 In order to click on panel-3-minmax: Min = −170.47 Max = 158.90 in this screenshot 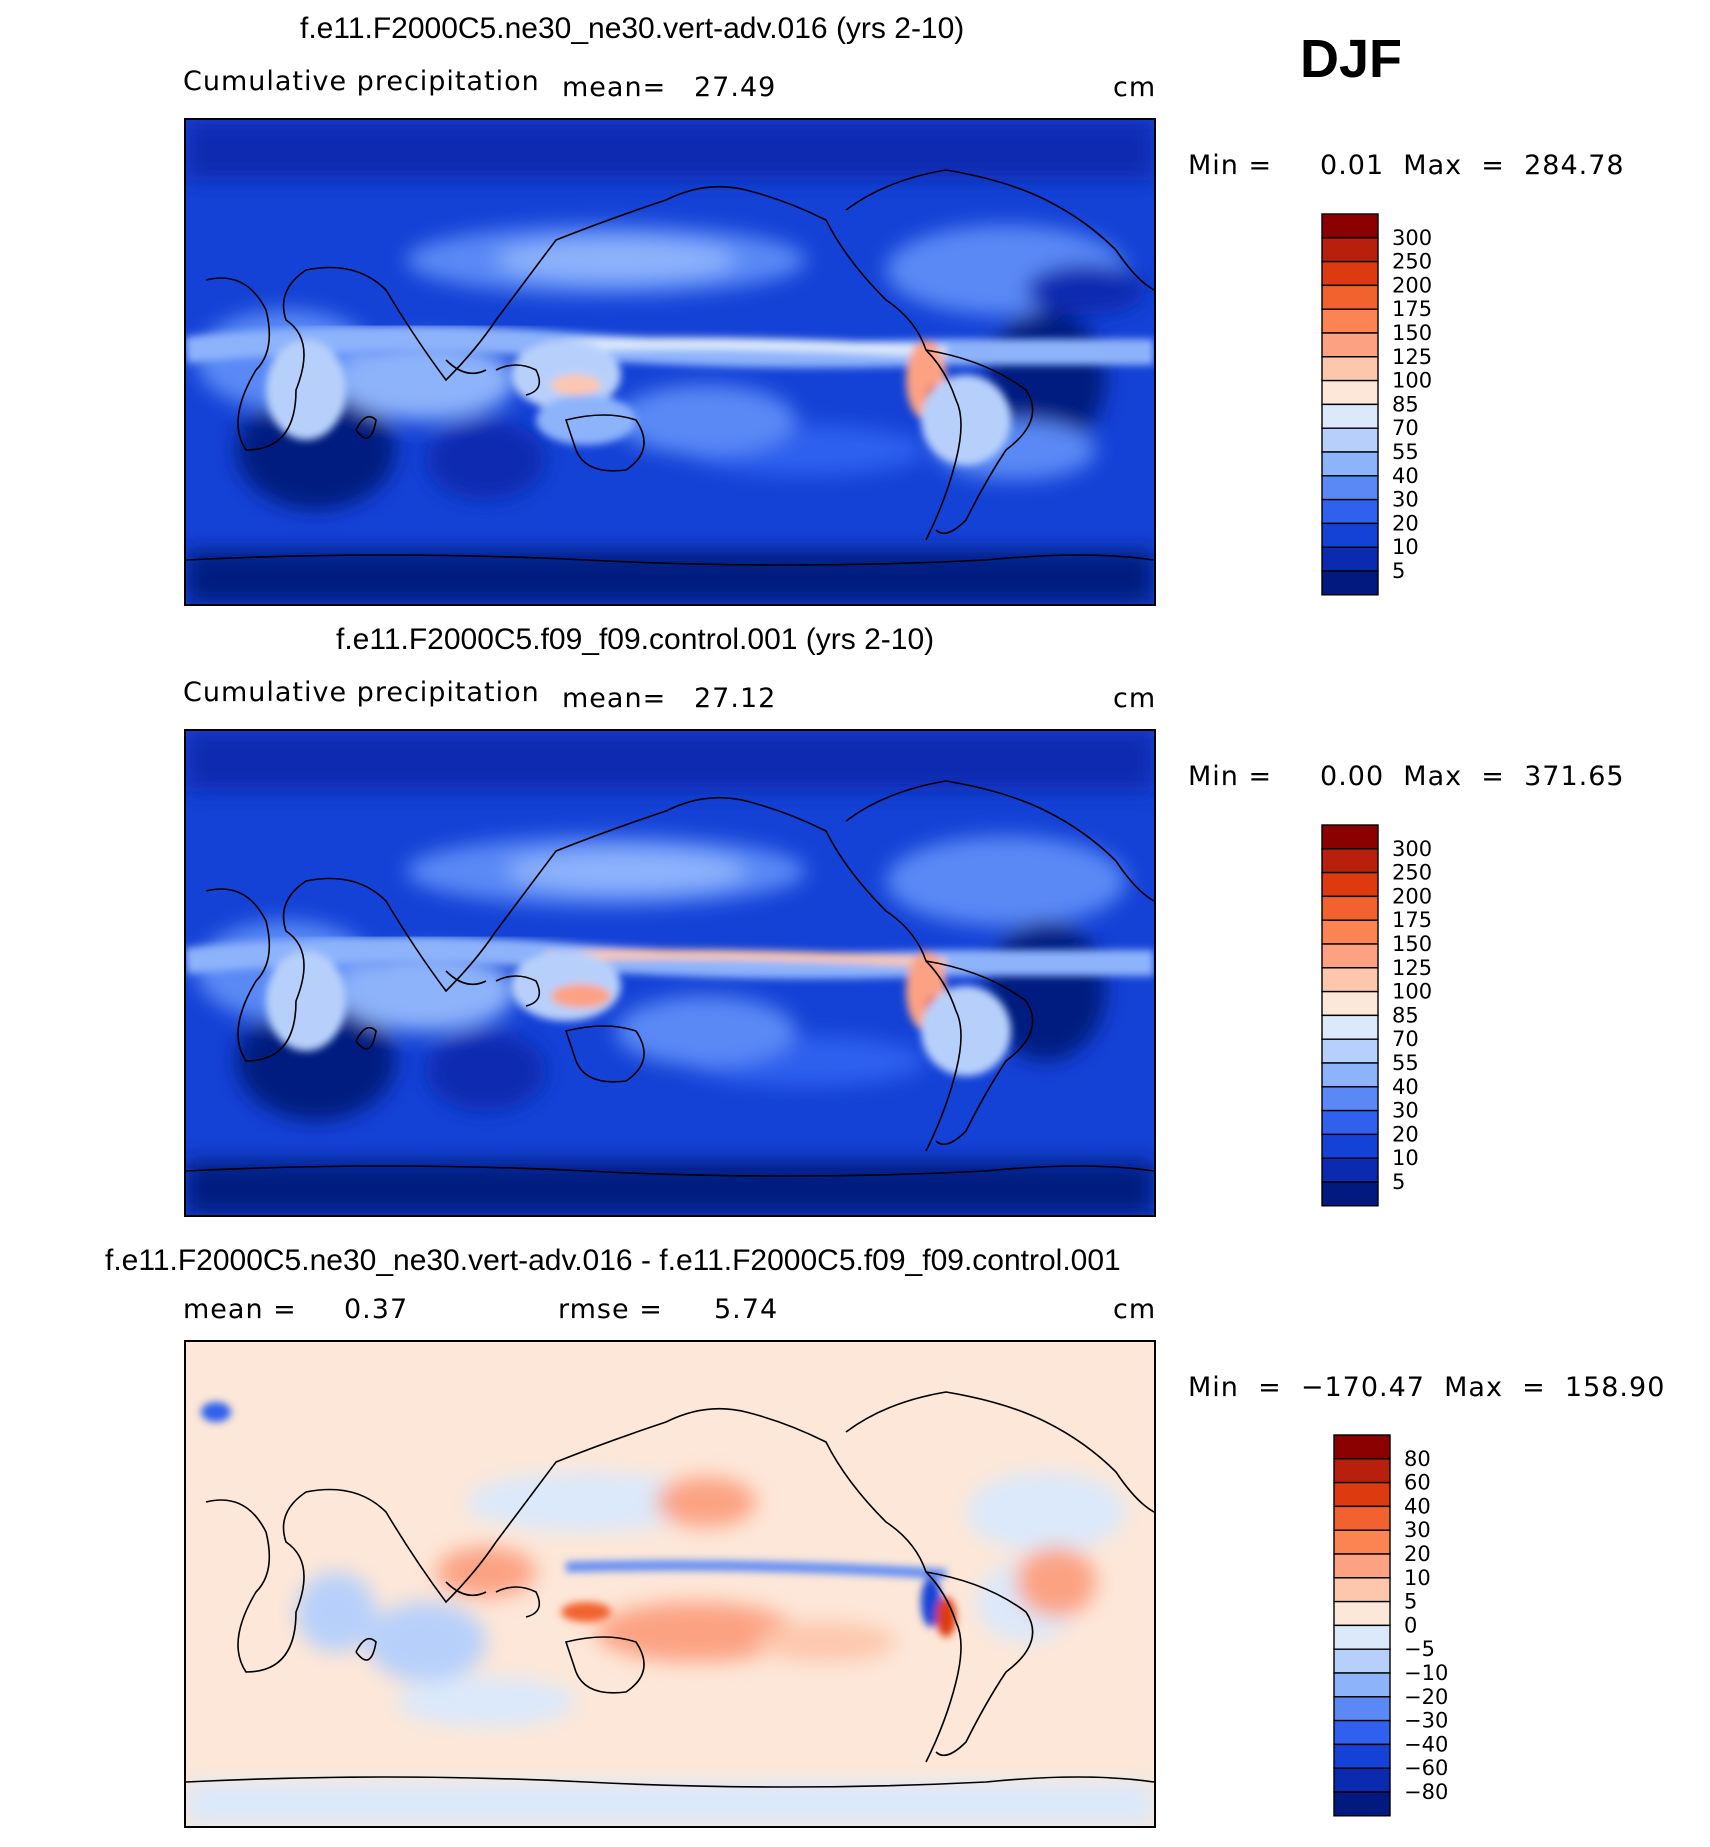, I will do `click(1427, 1387)`.